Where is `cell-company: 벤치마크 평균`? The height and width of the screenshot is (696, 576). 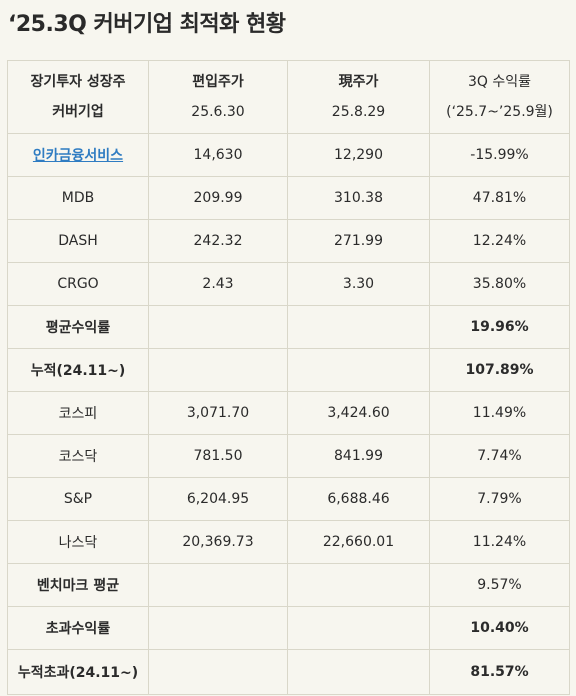 cell-company: 벤치마크 평균 is located at coordinates (78, 585).